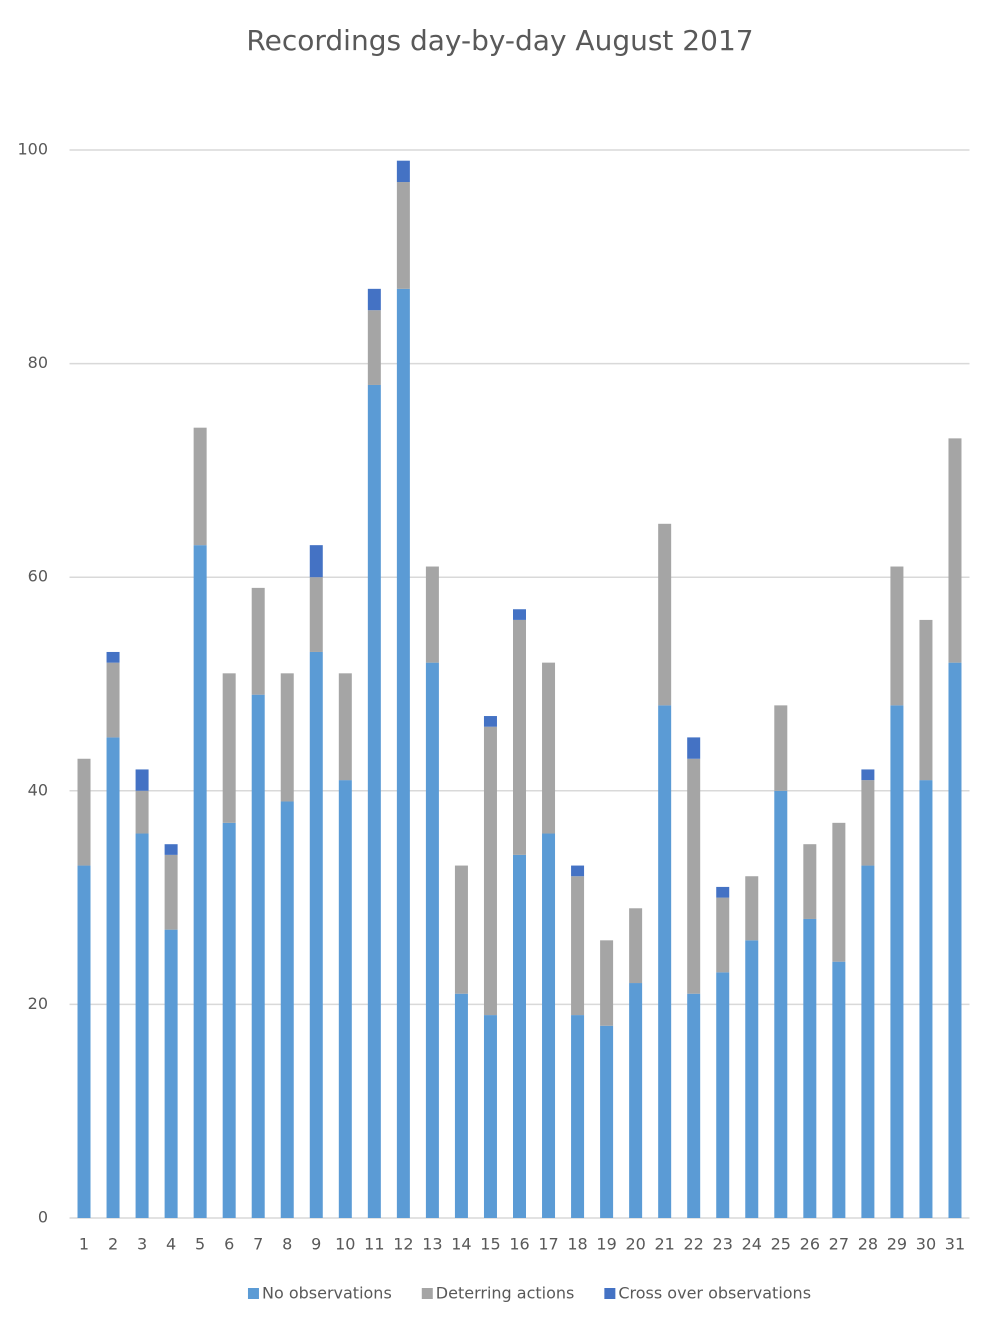  Describe the element at coordinates (839, 1244) in the screenshot. I see `x-tick-label: 27` at that location.